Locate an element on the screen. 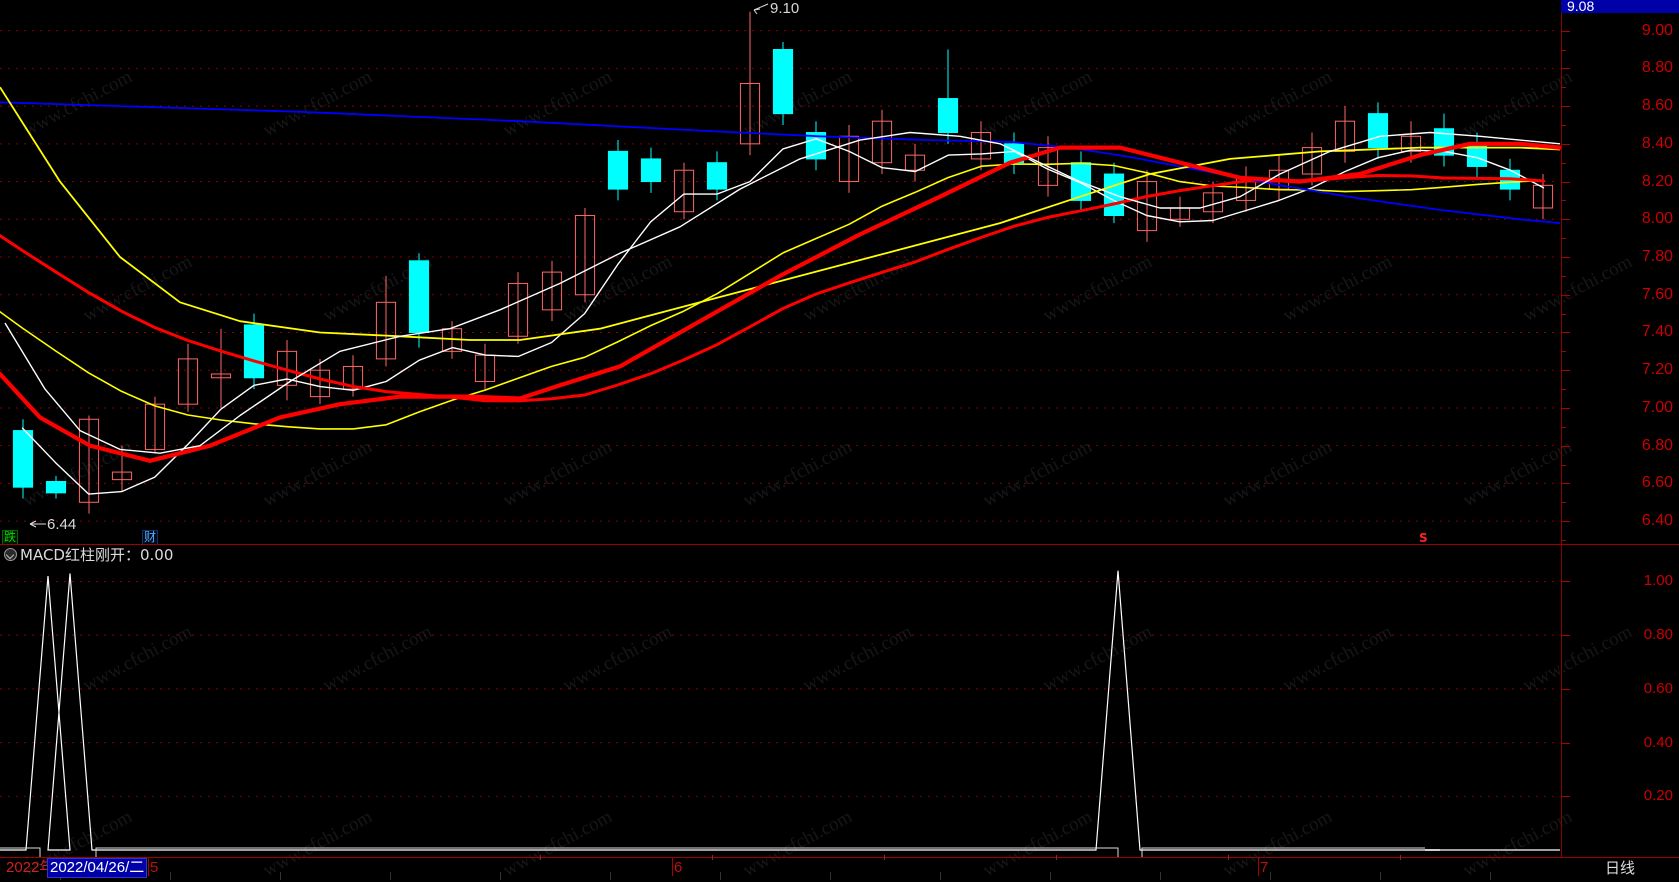 This screenshot has height=882, width=1679. price-axis-label: 8.00 is located at coordinates (1657, 219).